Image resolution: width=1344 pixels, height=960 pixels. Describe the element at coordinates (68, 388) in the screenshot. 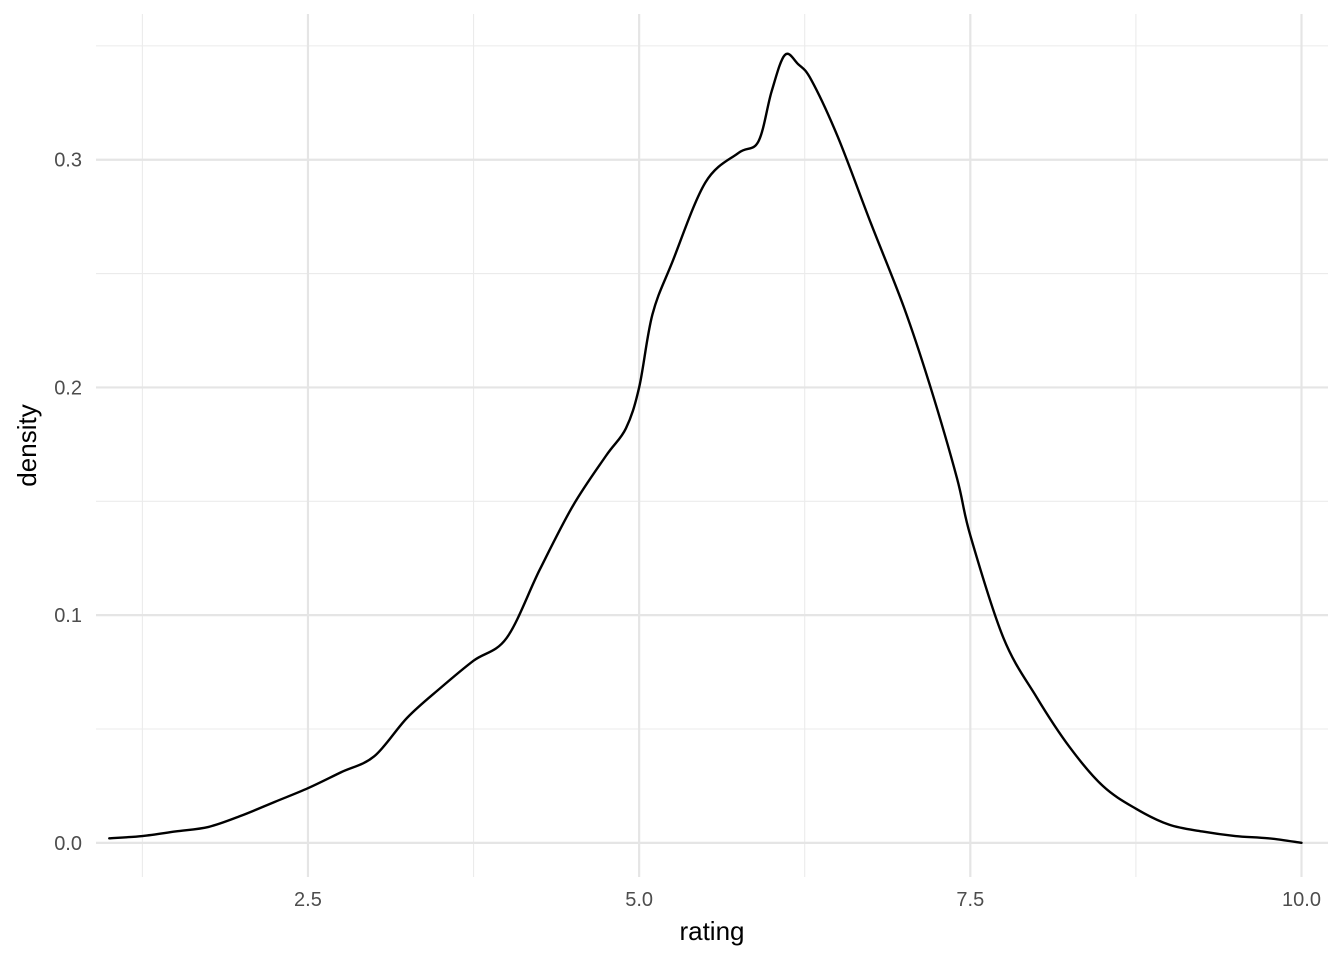

I see `y-tick-label: 0.2` at that location.